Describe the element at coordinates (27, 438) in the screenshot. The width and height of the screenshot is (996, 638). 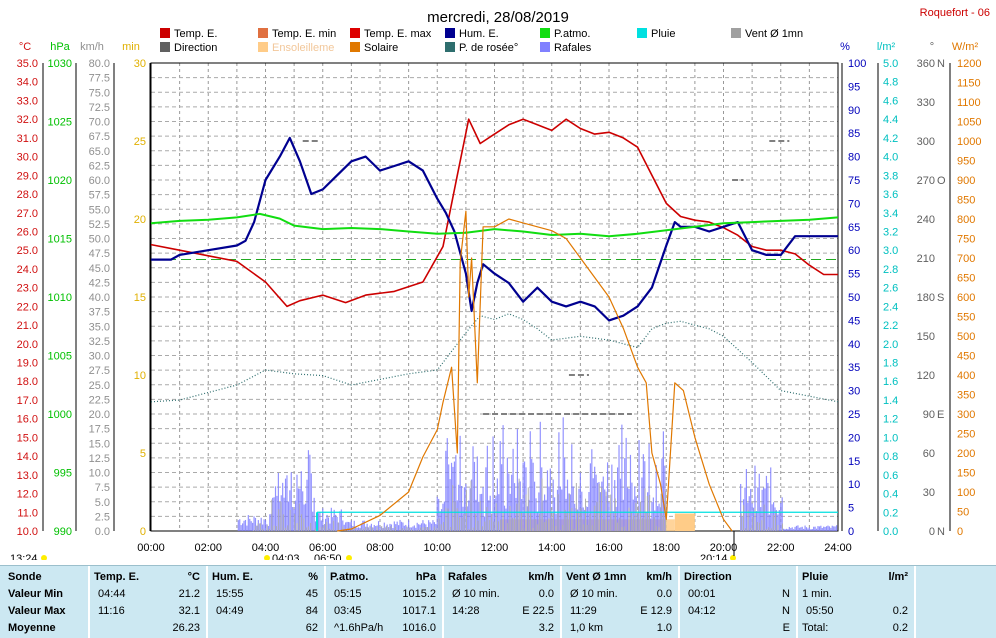
I see `axis-tick-label: 15.0` at that location.